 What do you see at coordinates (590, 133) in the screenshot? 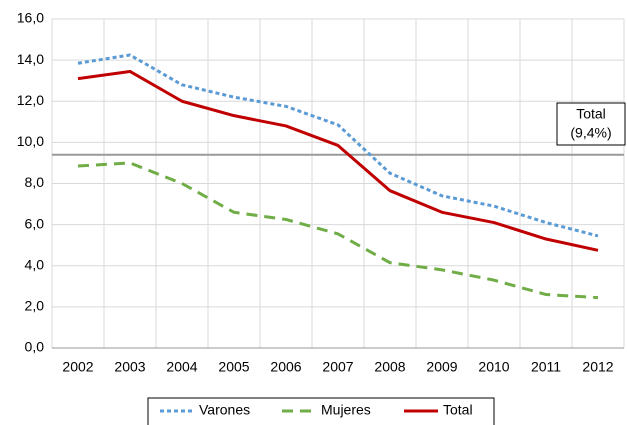
I see `annotation-text: (9,4%)` at bounding box center [590, 133].